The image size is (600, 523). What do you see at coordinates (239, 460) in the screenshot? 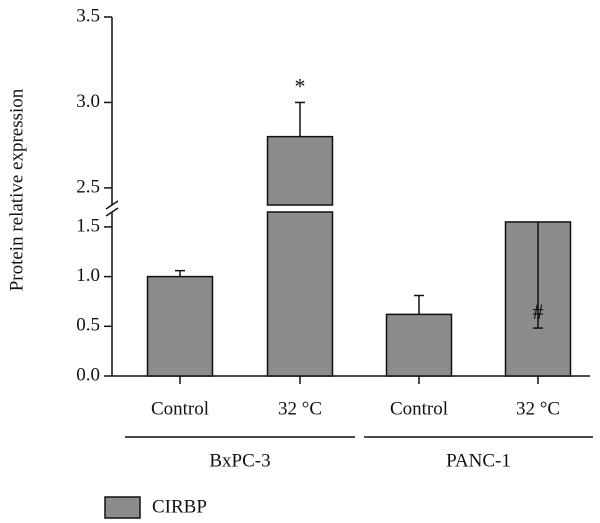
I see `group-label: BxPC-3` at bounding box center [239, 460].